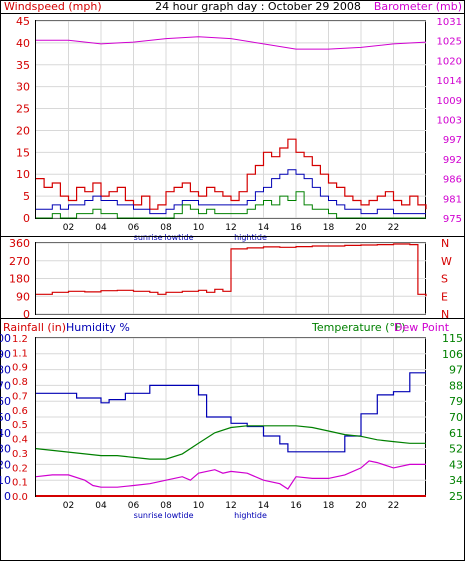 This screenshot has height=563, width=467. I want to click on temperature-tick: 70, so click(456, 417).